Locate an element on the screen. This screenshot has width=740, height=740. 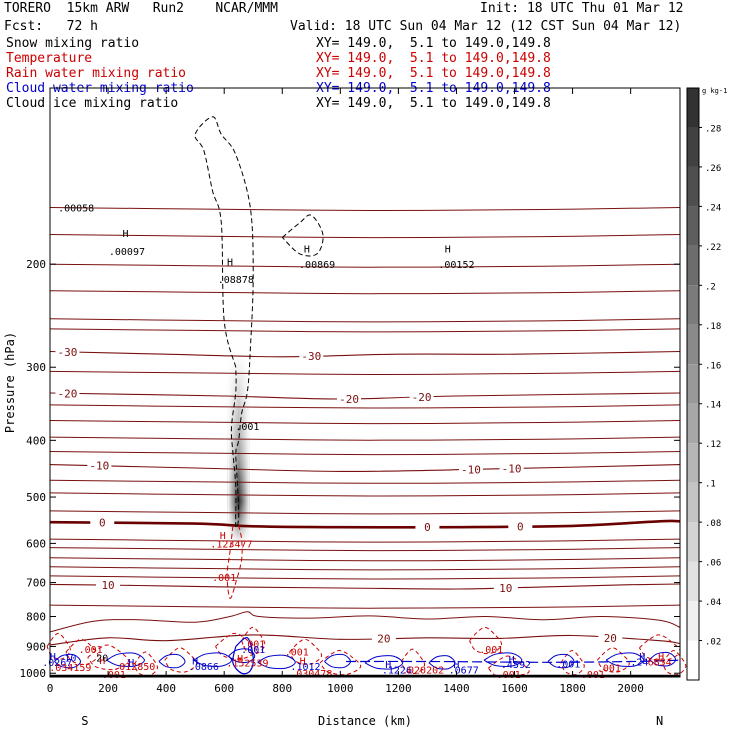
legend-snow-label: Snow mixing ratio is located at coordinates (73, 43).